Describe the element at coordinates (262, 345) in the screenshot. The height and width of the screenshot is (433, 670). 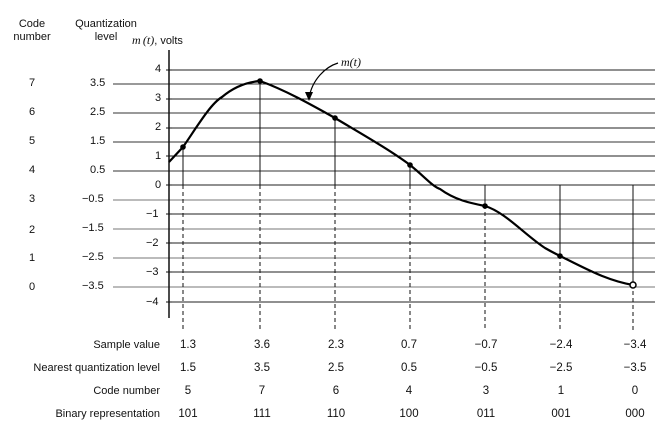
I see `sample-value: 3.6` at that location.